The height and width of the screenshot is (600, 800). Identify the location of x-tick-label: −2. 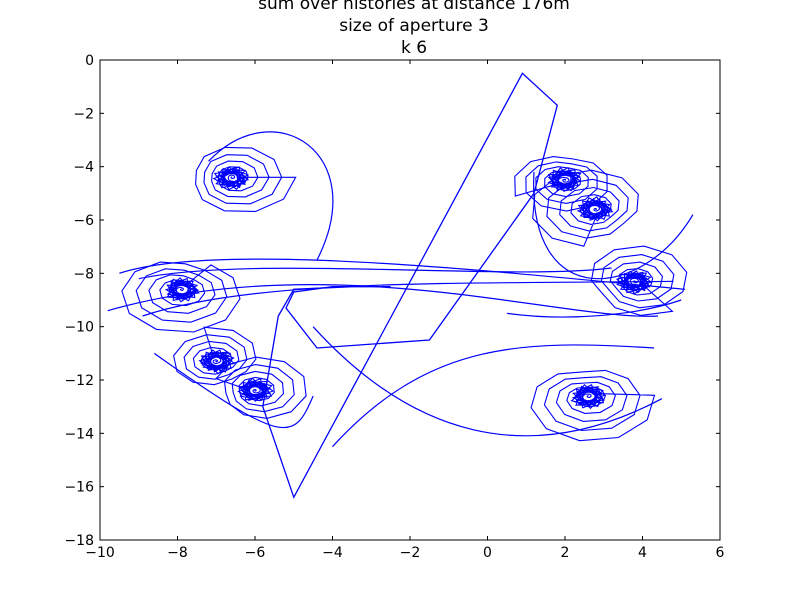
(410, 553).